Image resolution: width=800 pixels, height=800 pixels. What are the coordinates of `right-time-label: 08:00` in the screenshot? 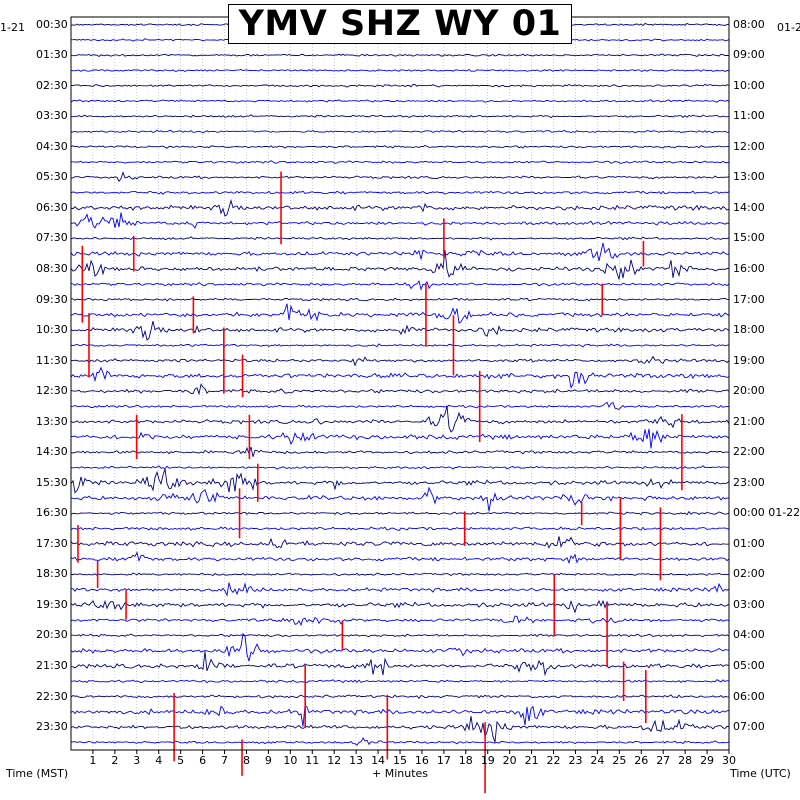 It's located at (749, 24).